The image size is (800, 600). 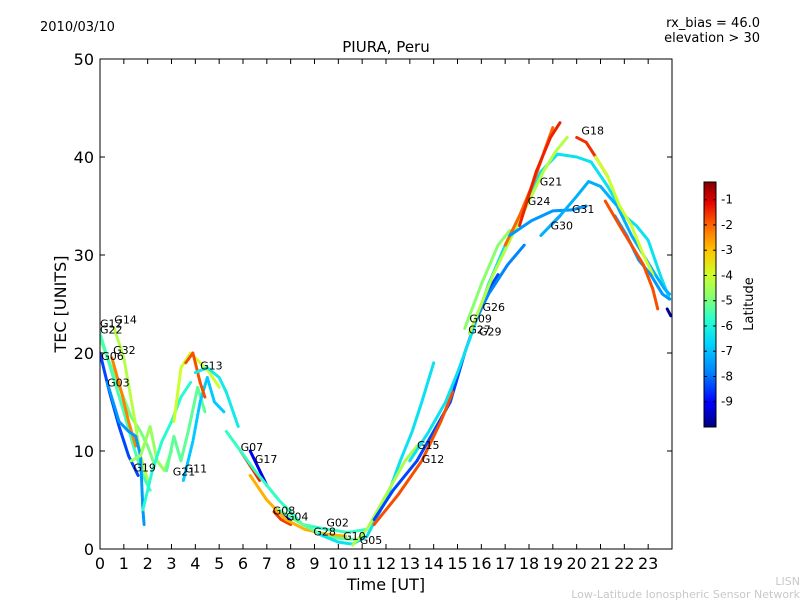 I want to click on sat-label-14: G02, so click(x=337, y=522).